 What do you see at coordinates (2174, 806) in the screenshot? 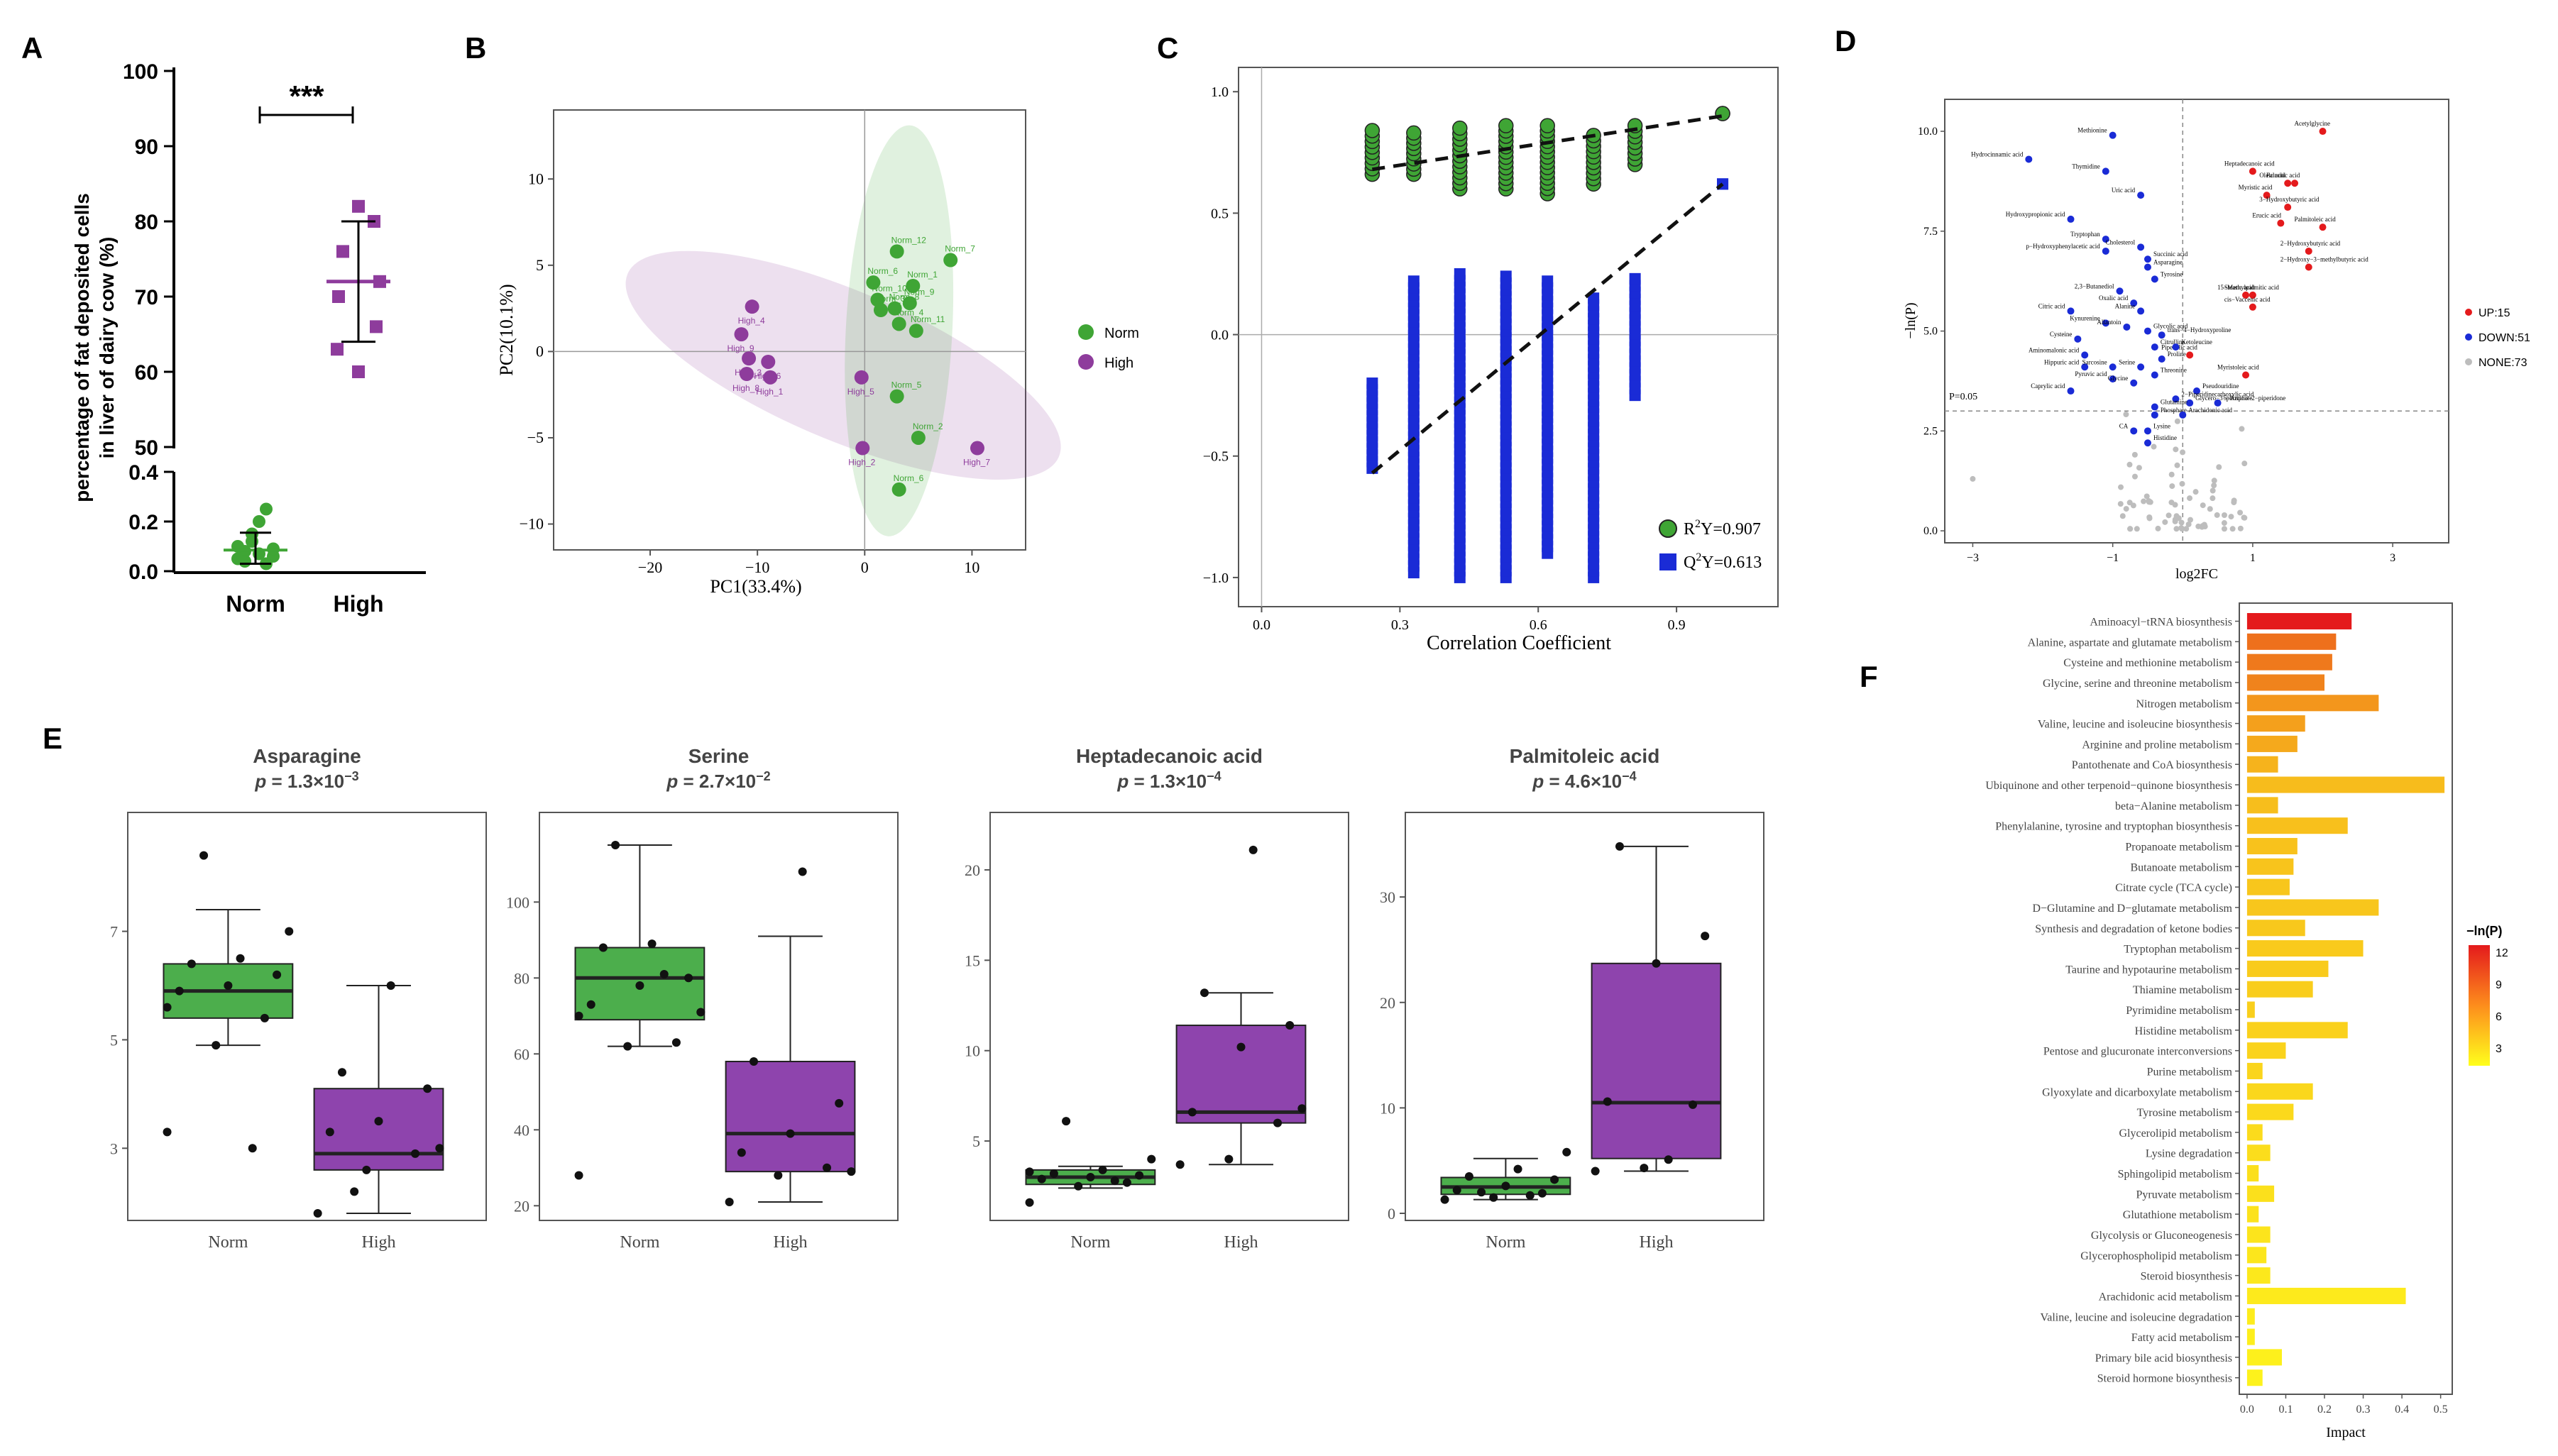
I see `panel-f-pathway-label: beta−Alanine metabolism` at bounding box center [2174, 806].